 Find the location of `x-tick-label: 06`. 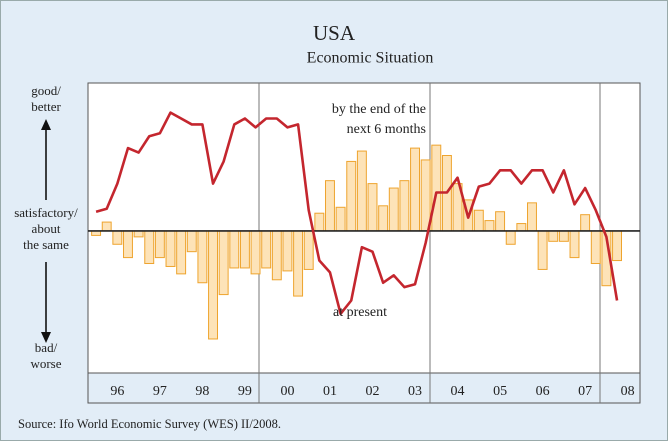

x-tick-label: 06 is located at coordinates (543, 391).